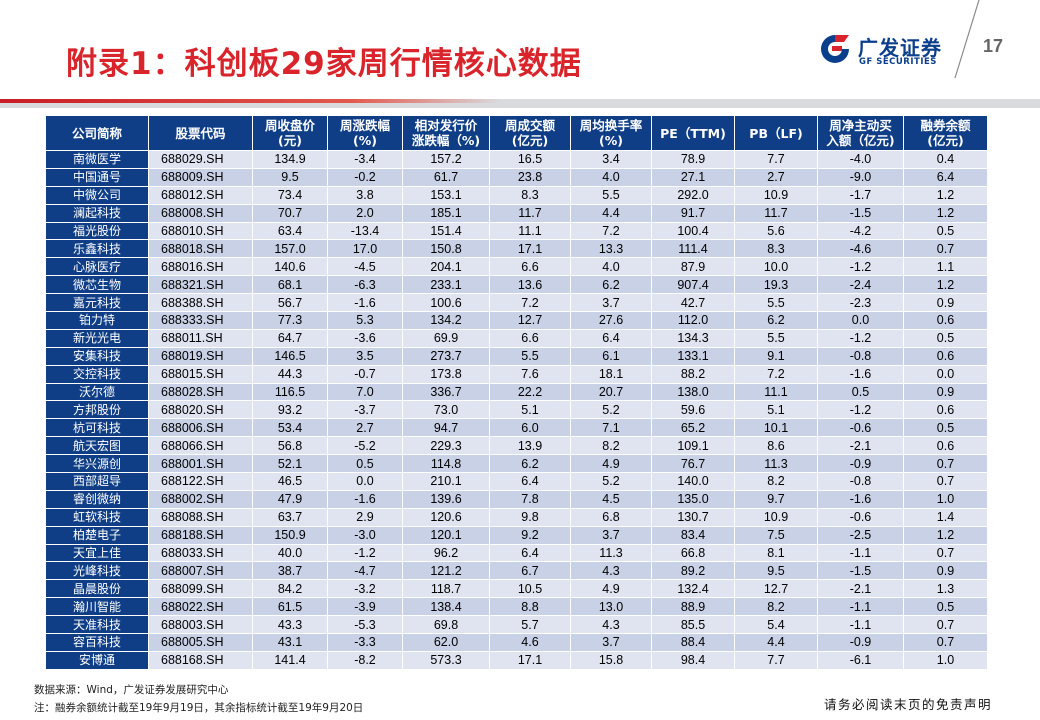  I want to click on data-cell: 43.1, so click(290, 642).